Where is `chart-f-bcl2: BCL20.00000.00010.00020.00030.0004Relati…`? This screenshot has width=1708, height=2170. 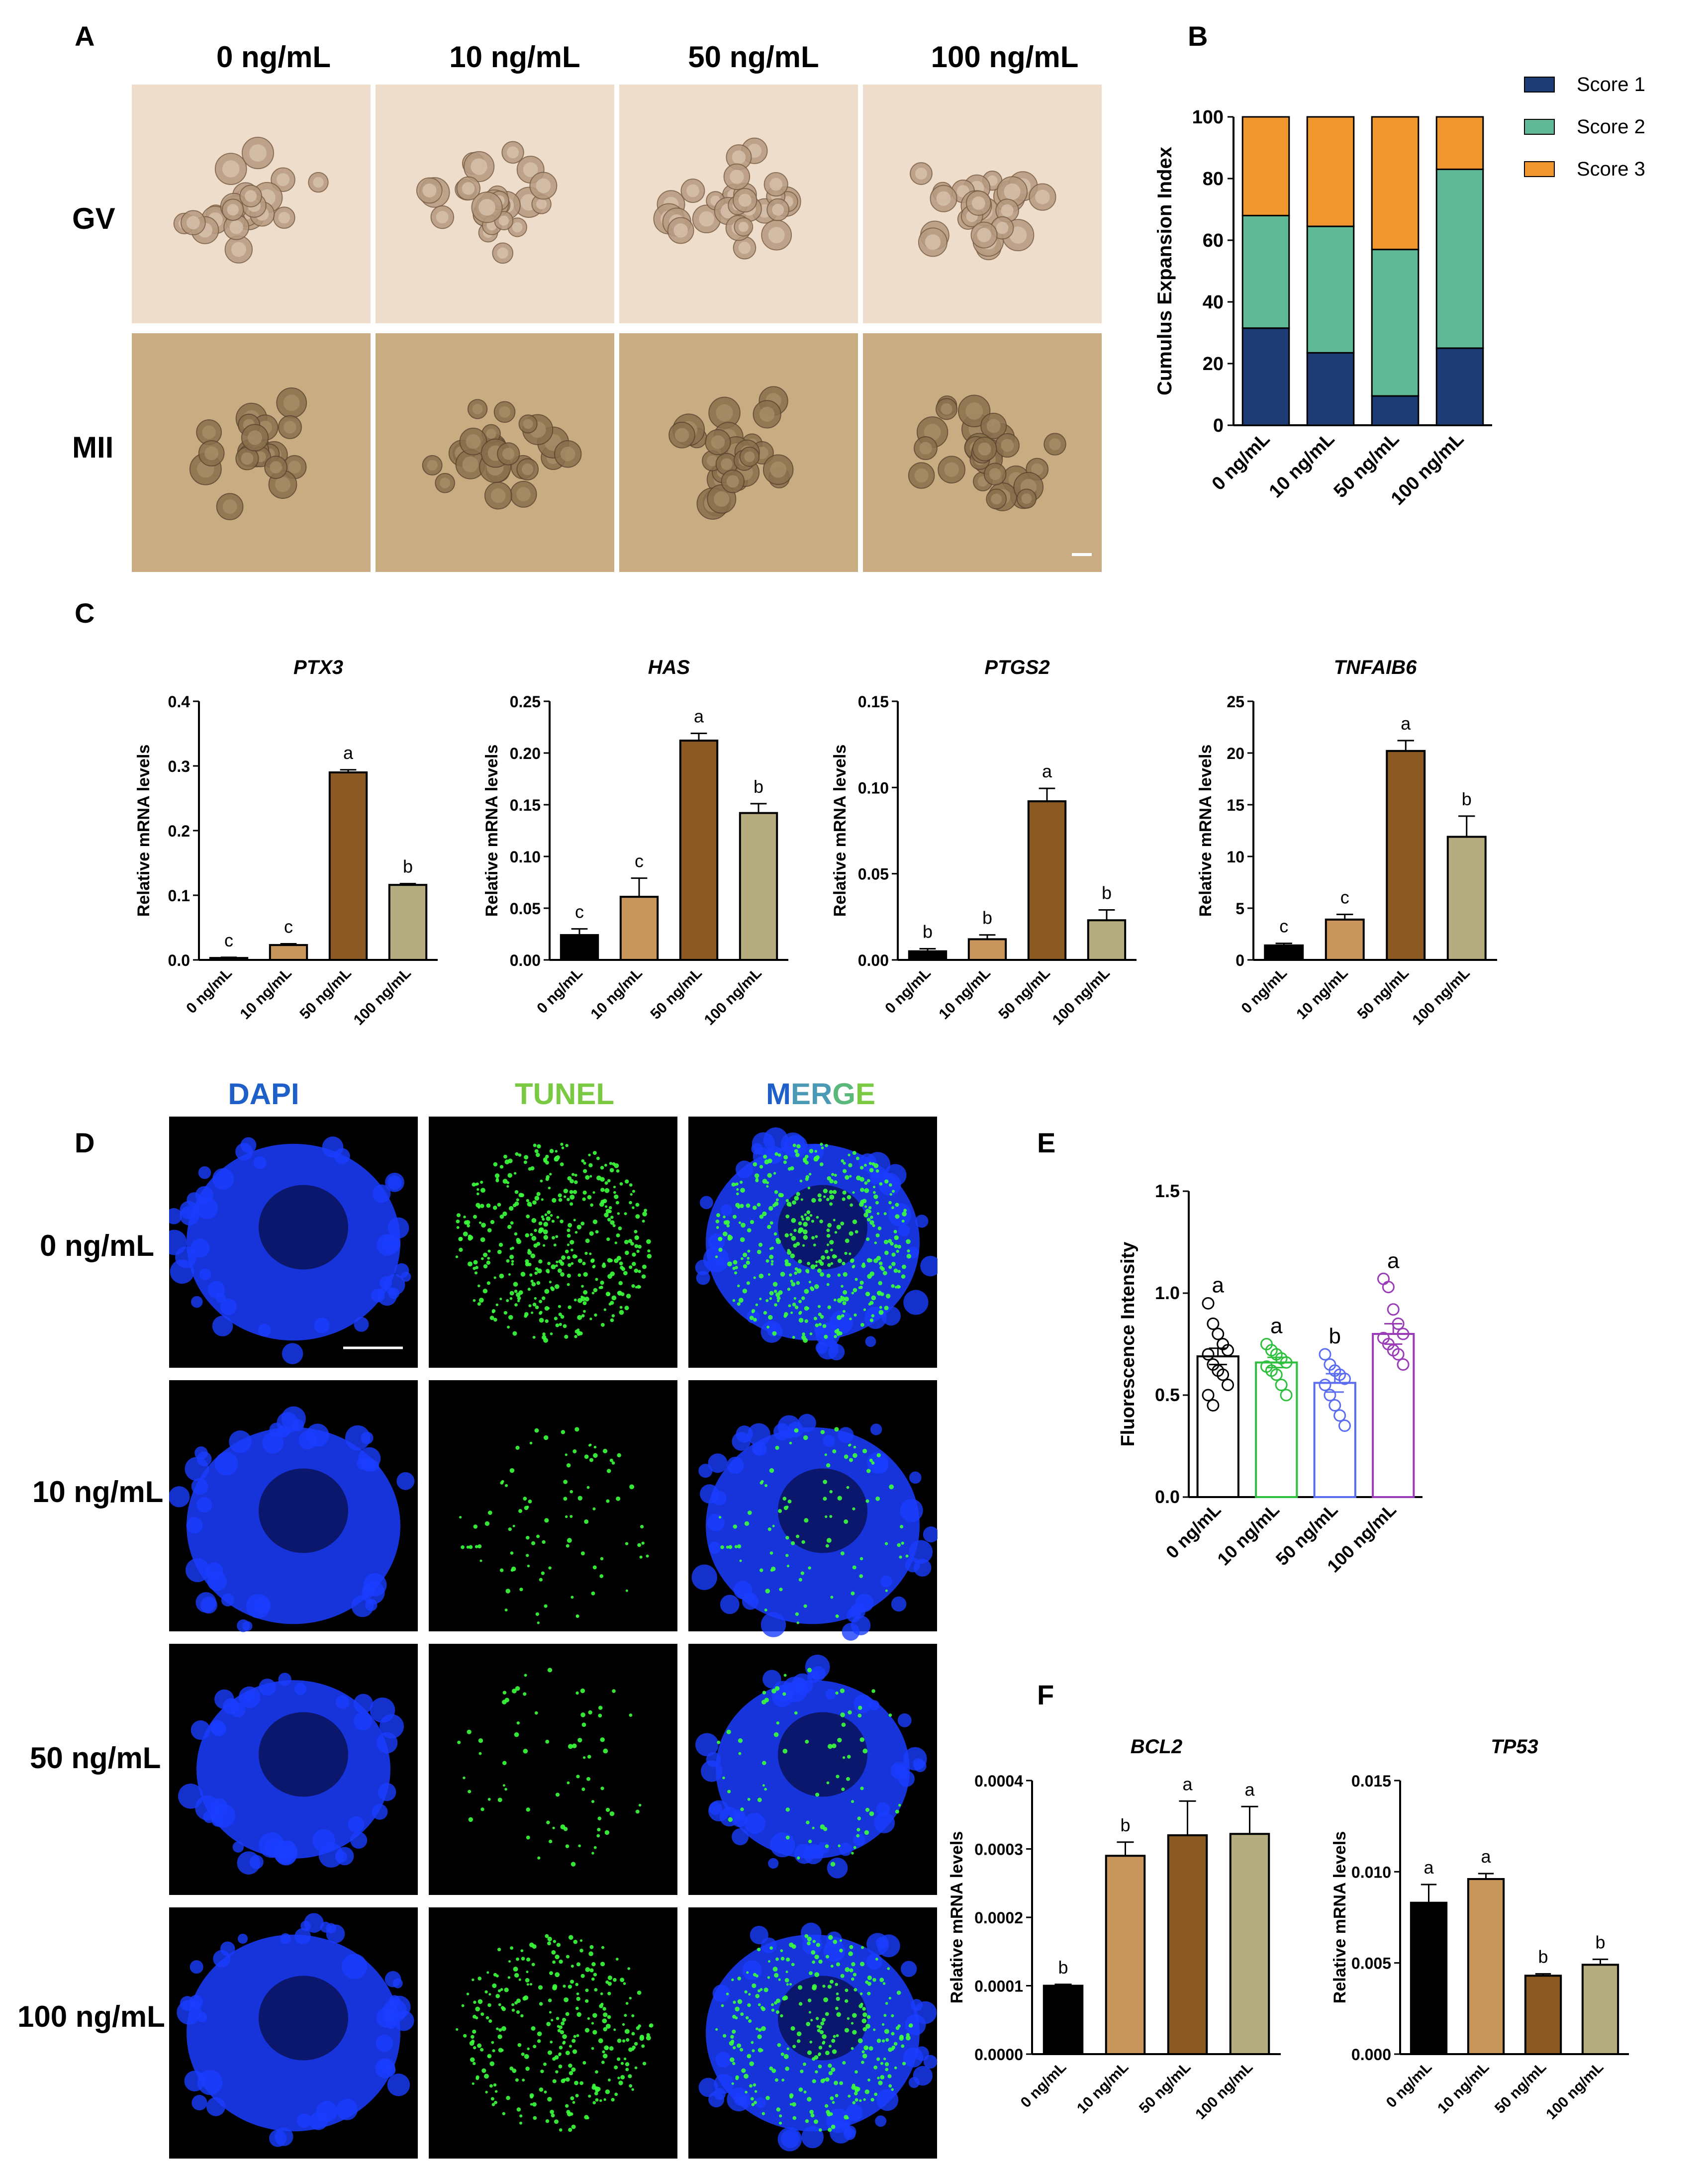 chart-f-bcl2: BCL20.00000.00010.00020.00030.0004Relati… is located at coordinates (1114, 1929).